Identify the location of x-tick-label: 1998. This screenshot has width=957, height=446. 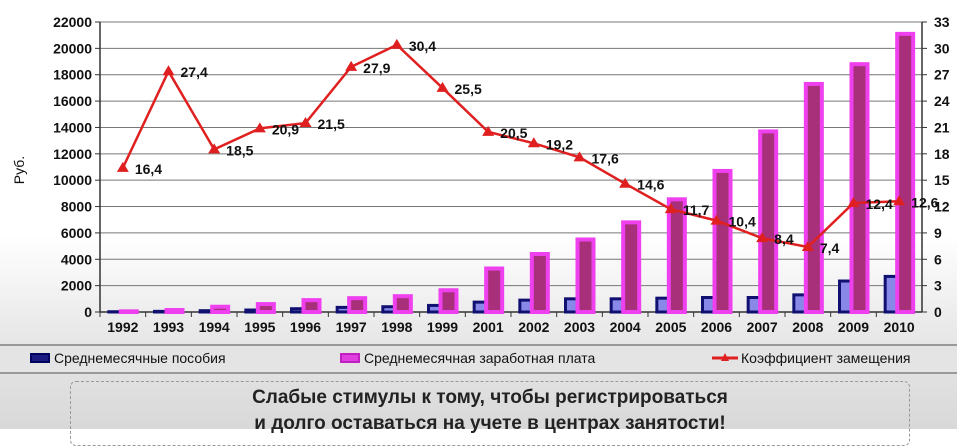
(396, 327).